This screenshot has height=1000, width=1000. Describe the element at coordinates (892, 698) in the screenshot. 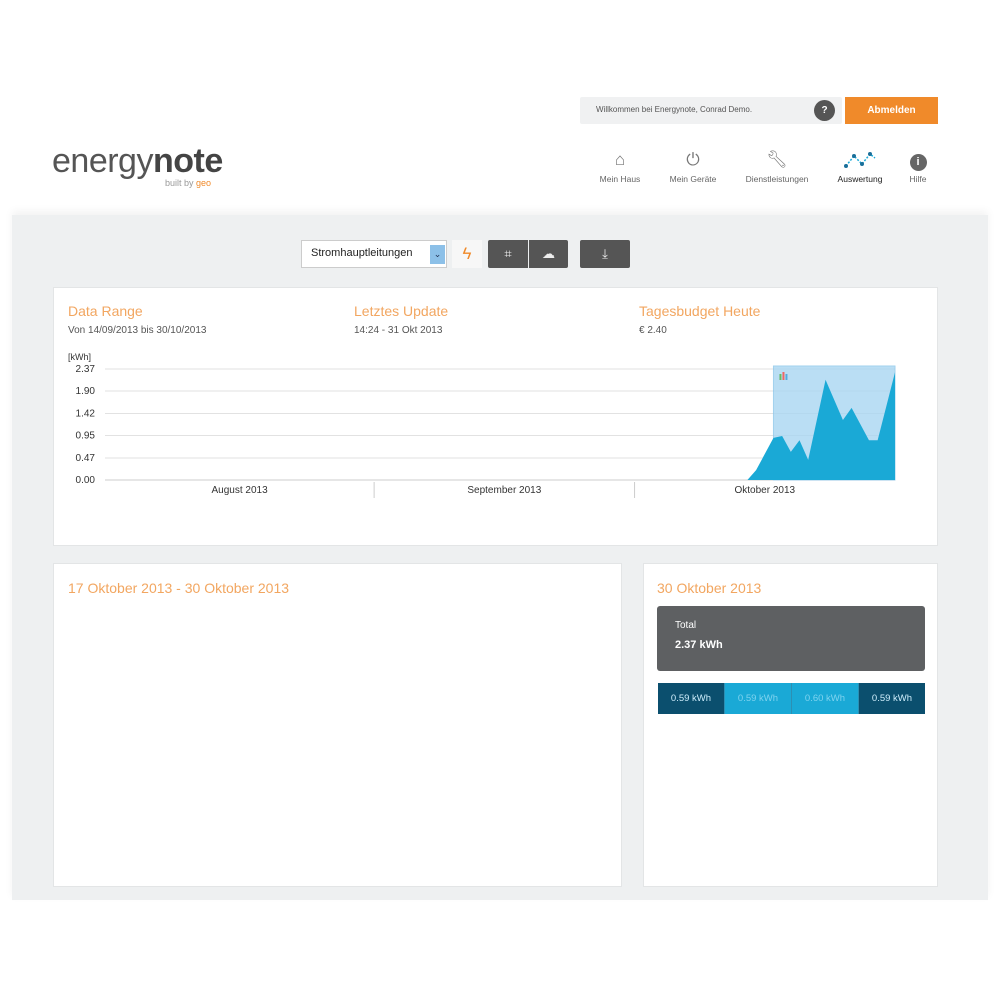

I see `segment-4: 0.59 kWh` at that location.